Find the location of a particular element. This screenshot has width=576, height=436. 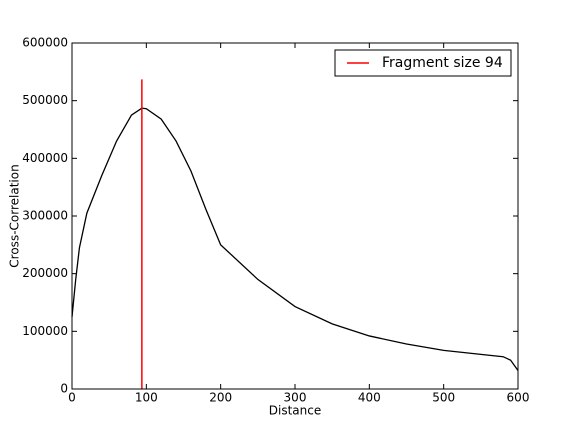

y-tick-label: 400000 is located at coordinates (45, 158).